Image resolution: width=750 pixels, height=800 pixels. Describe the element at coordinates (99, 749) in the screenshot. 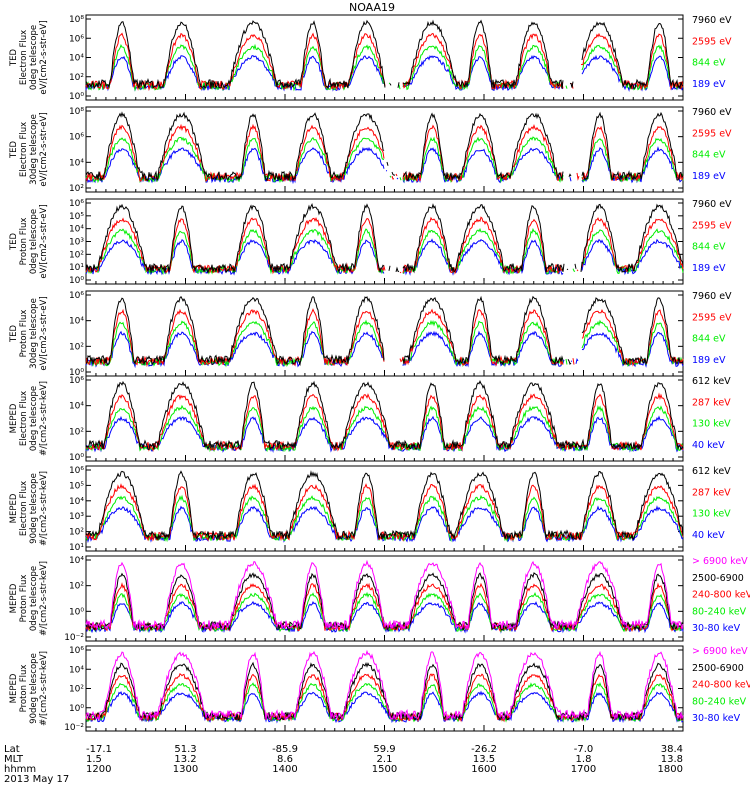

I see `footer-value: -17.1` at that location.